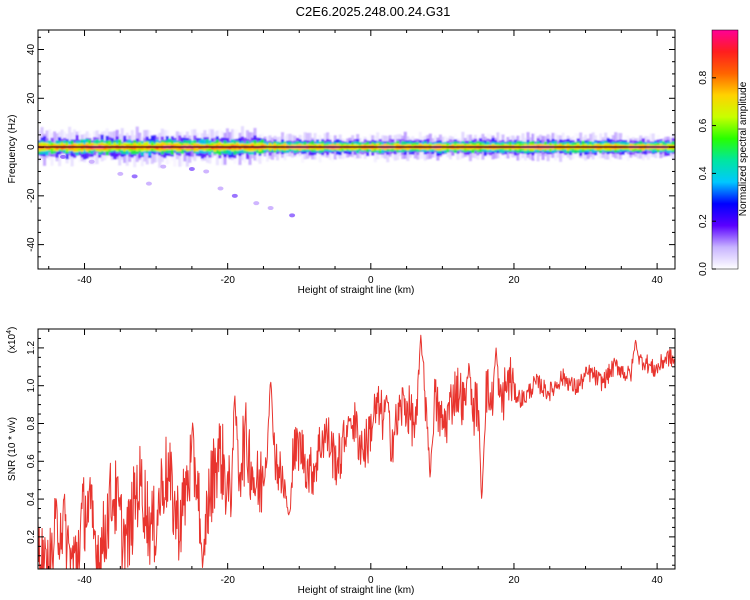 The image size is (750, 600). I want to click on snr-x-tick-label-4: 40, so click(658, 580).